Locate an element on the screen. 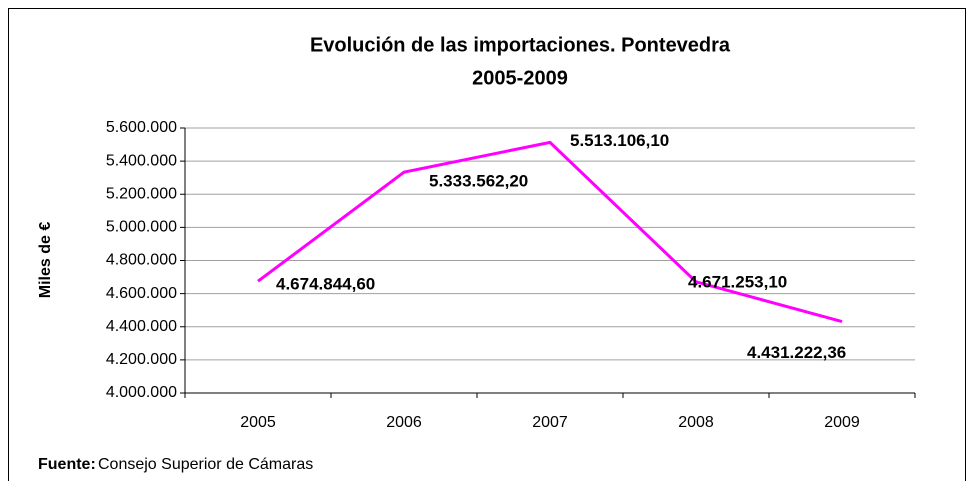 The height and width of the screenshot is (481, 975). y-tick-label: 4.800.000 is located at coordinates (141, 260).